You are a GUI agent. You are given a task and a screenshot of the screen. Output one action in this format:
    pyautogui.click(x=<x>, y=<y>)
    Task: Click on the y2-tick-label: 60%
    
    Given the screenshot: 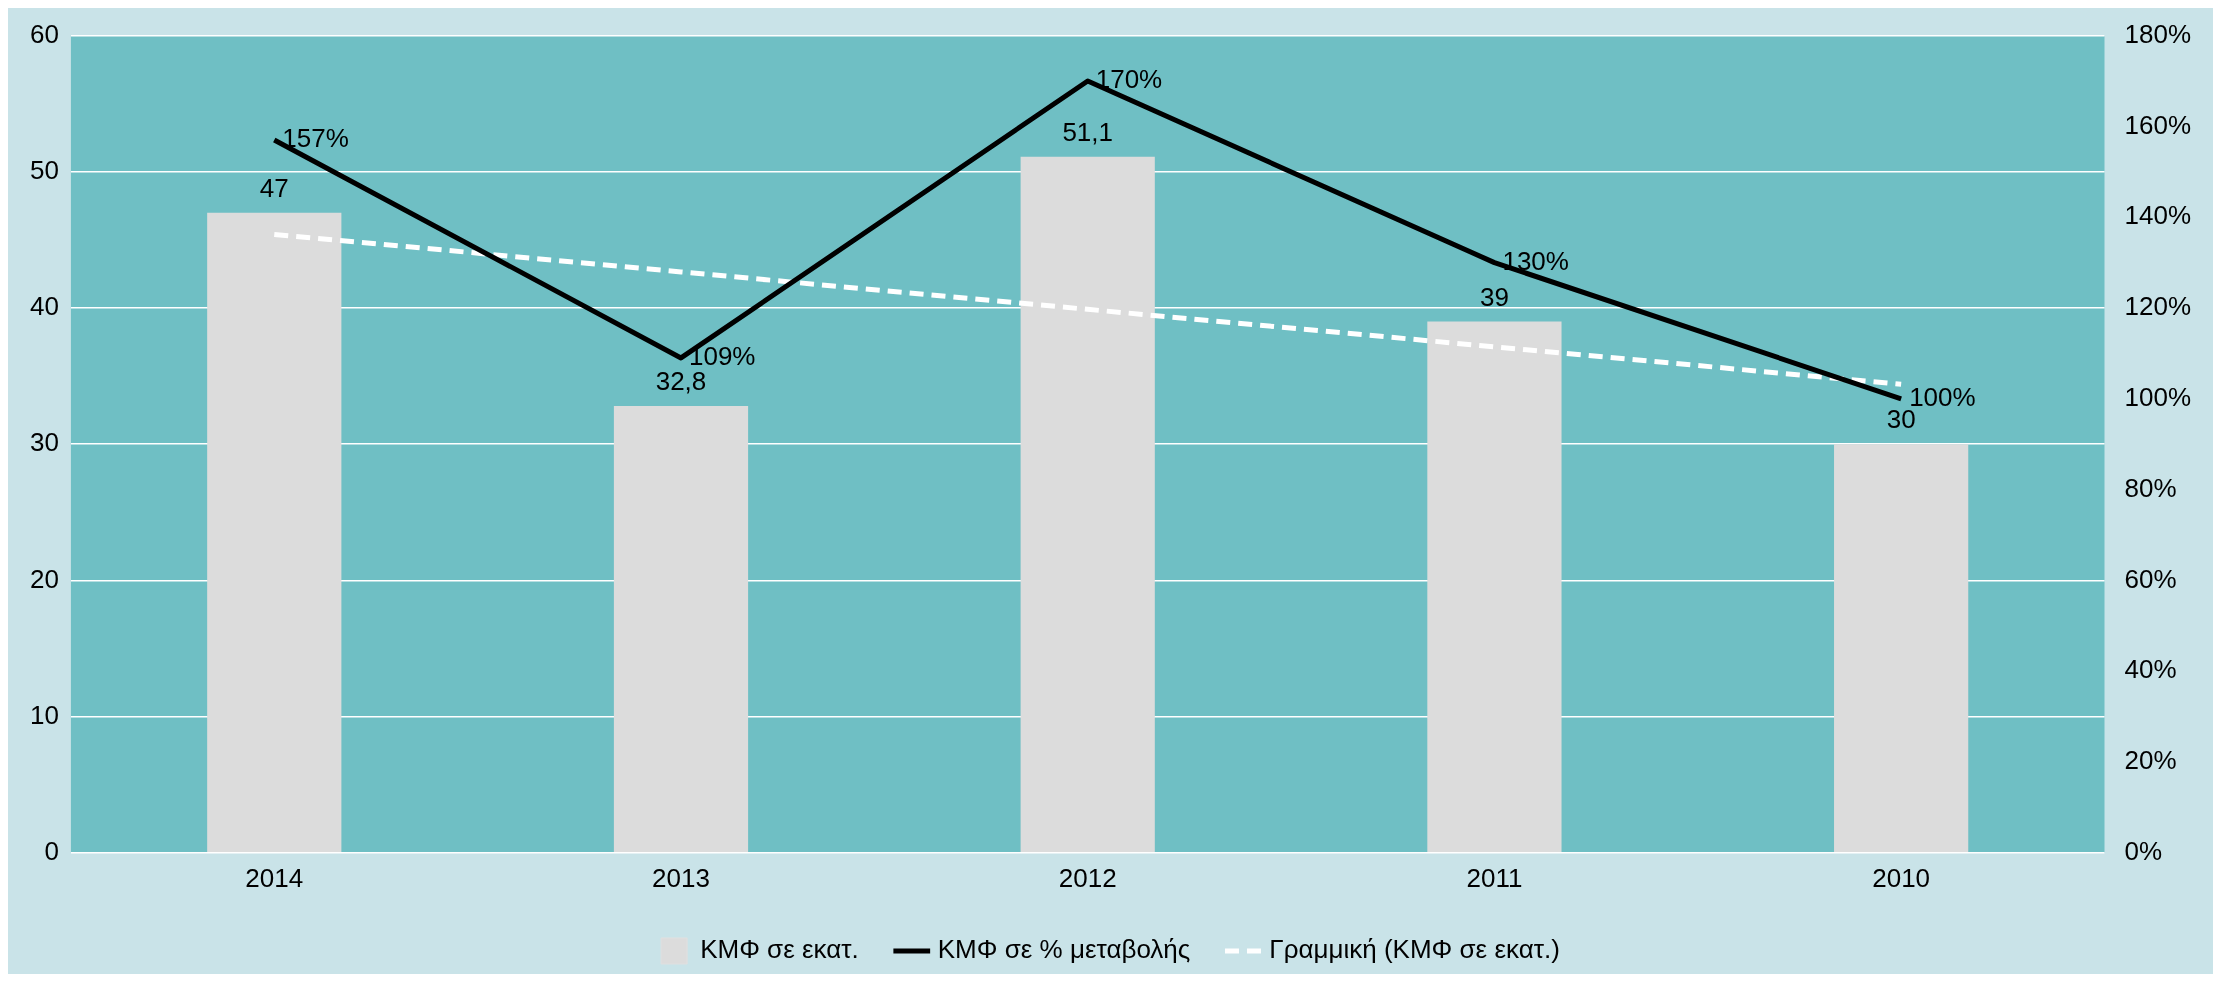 What is the action you would take?
    pyautogui.click(x=2150, y=578)
    